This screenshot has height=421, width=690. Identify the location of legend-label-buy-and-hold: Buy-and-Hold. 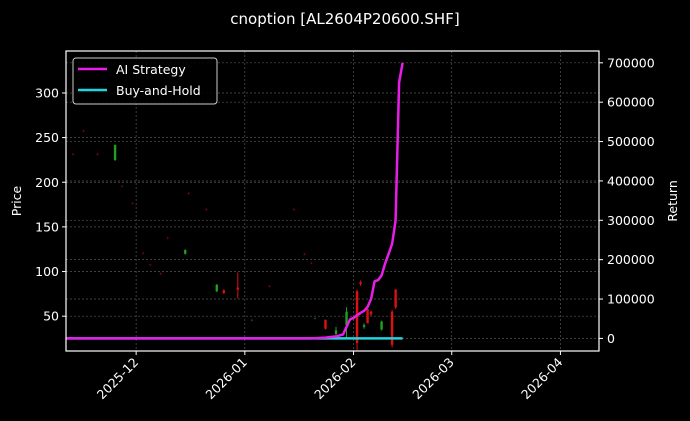
(158, 90).